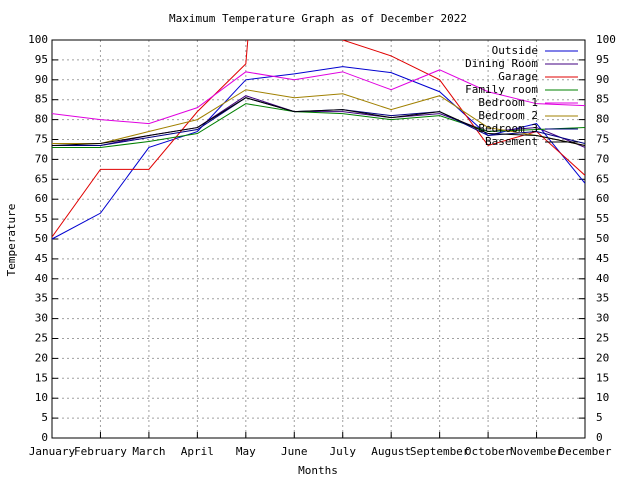 Image resolution: width=640 pixels, height=480 pixels. Describe the element at coordinates (508, 115) in the screenshot. I see `legend-label: Bedroom 2` at that location.